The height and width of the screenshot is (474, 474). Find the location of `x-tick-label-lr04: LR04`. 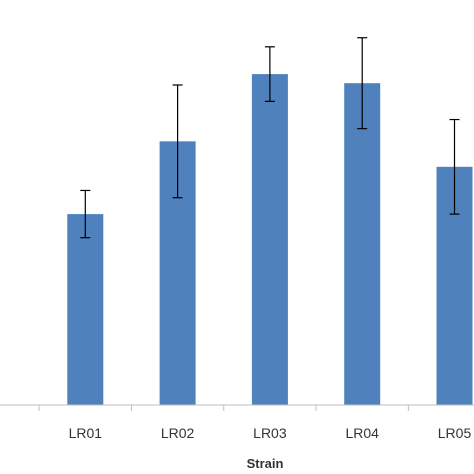

x-tick-label-lr04: LR04 is located at coordinates (362, 433).